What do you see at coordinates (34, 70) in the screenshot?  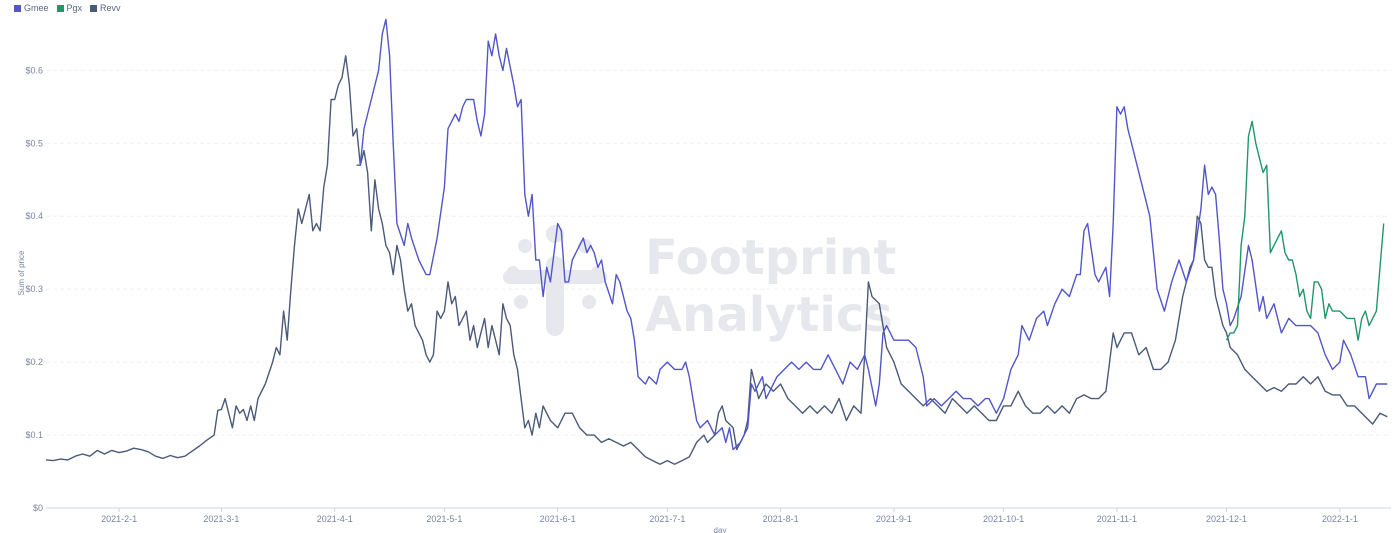 I see `y-tick-label: $0.6` at bounding box center [34, 70].